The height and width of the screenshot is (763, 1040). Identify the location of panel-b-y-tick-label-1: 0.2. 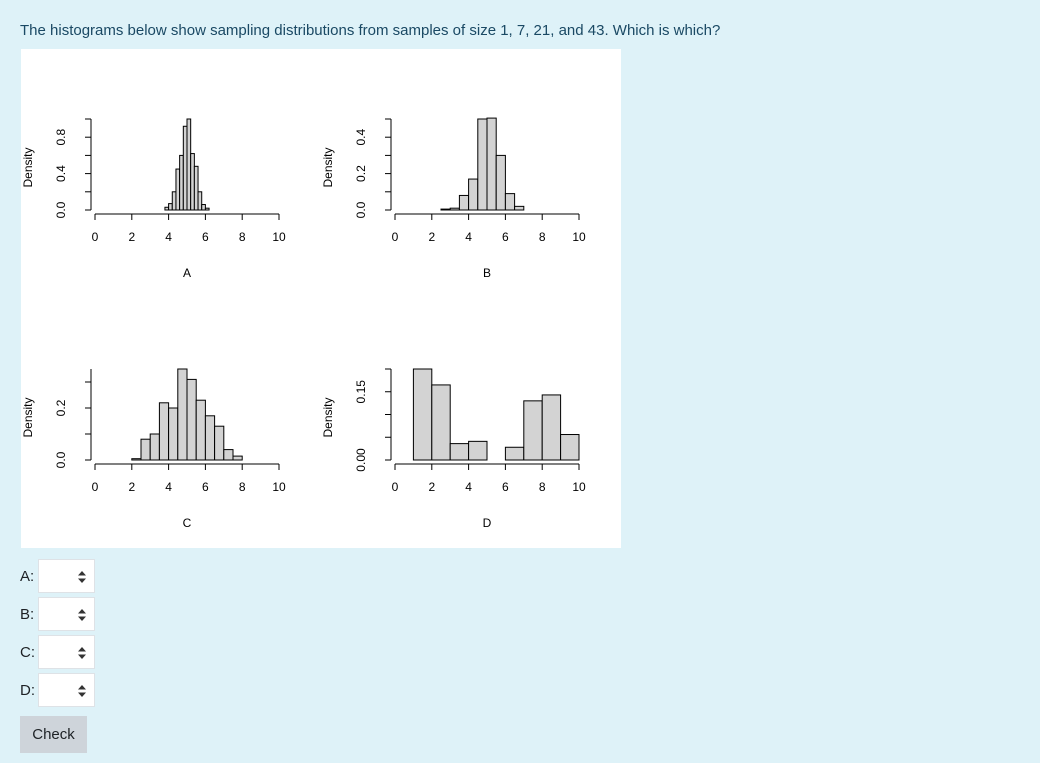
(361, 173).